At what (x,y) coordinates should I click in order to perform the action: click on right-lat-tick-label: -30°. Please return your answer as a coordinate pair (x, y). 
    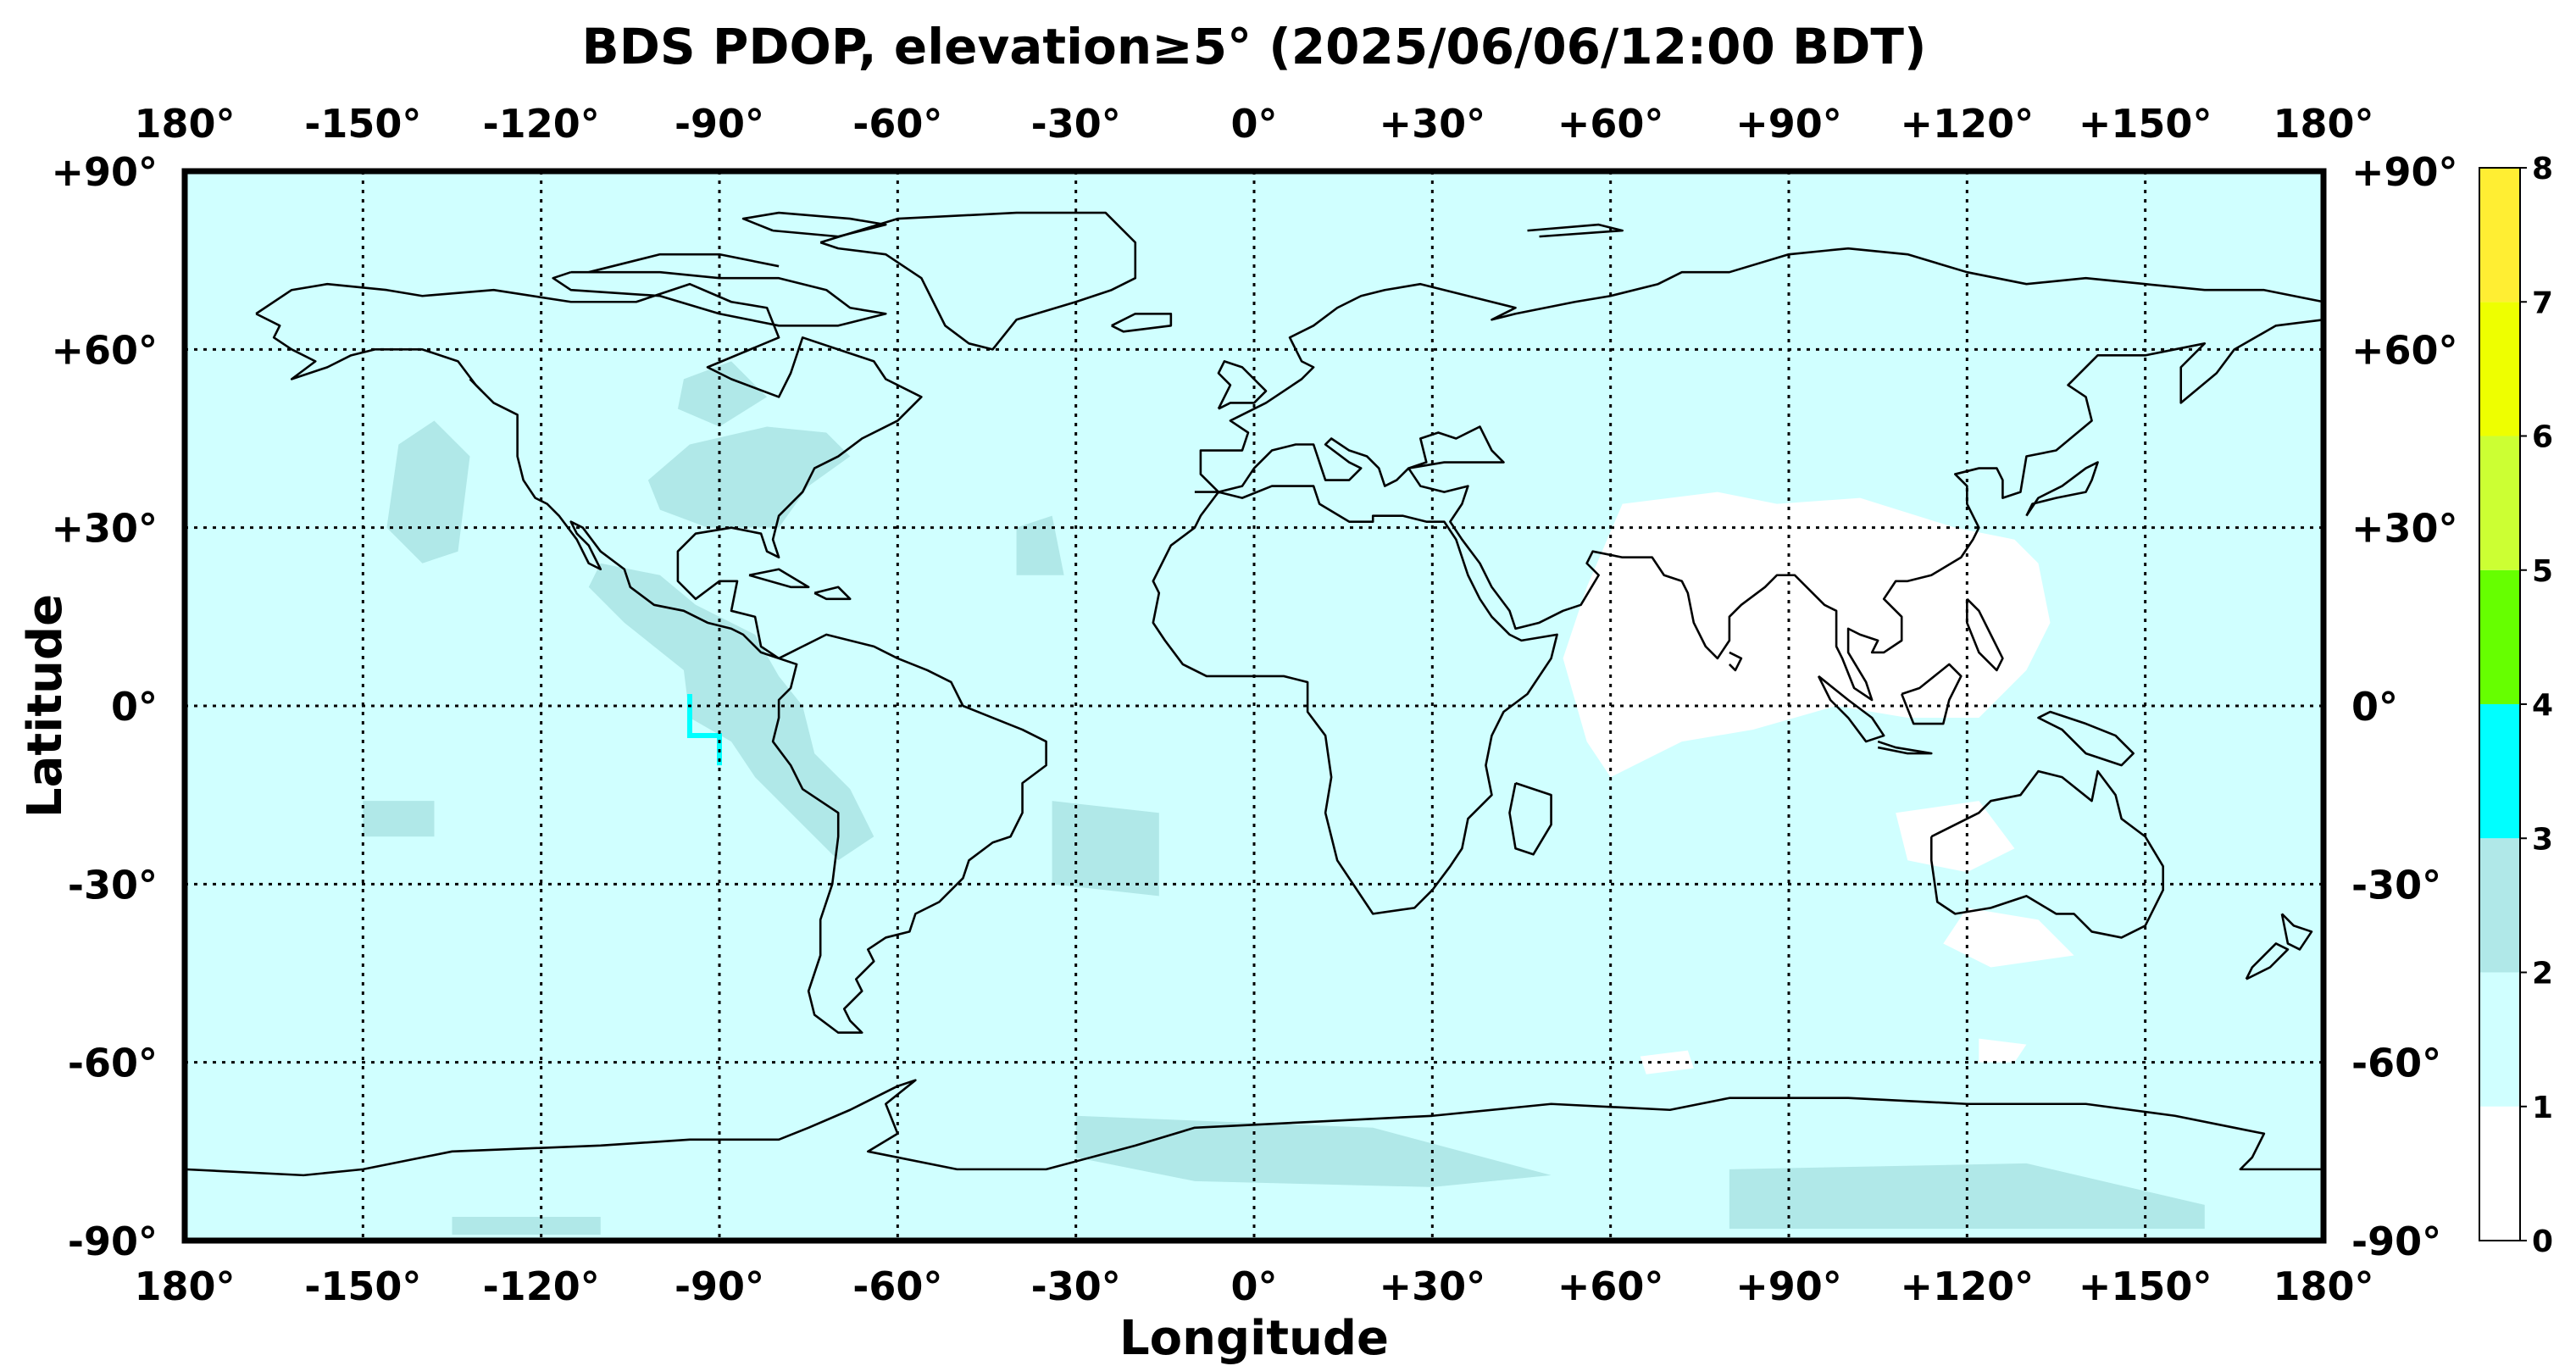
    Looking at the image, I should click on (2396, 885).